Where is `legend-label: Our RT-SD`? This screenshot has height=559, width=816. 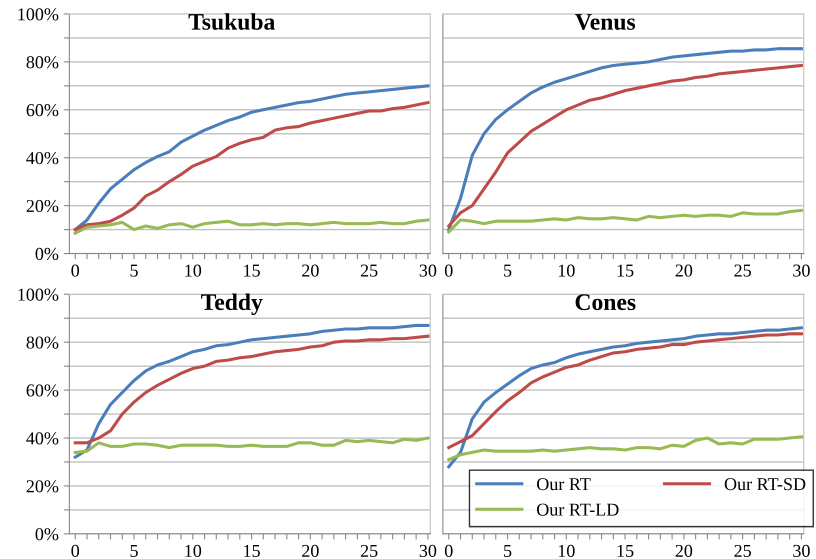
legend-label: Our RT-SD is located at coordinates (765, 484).